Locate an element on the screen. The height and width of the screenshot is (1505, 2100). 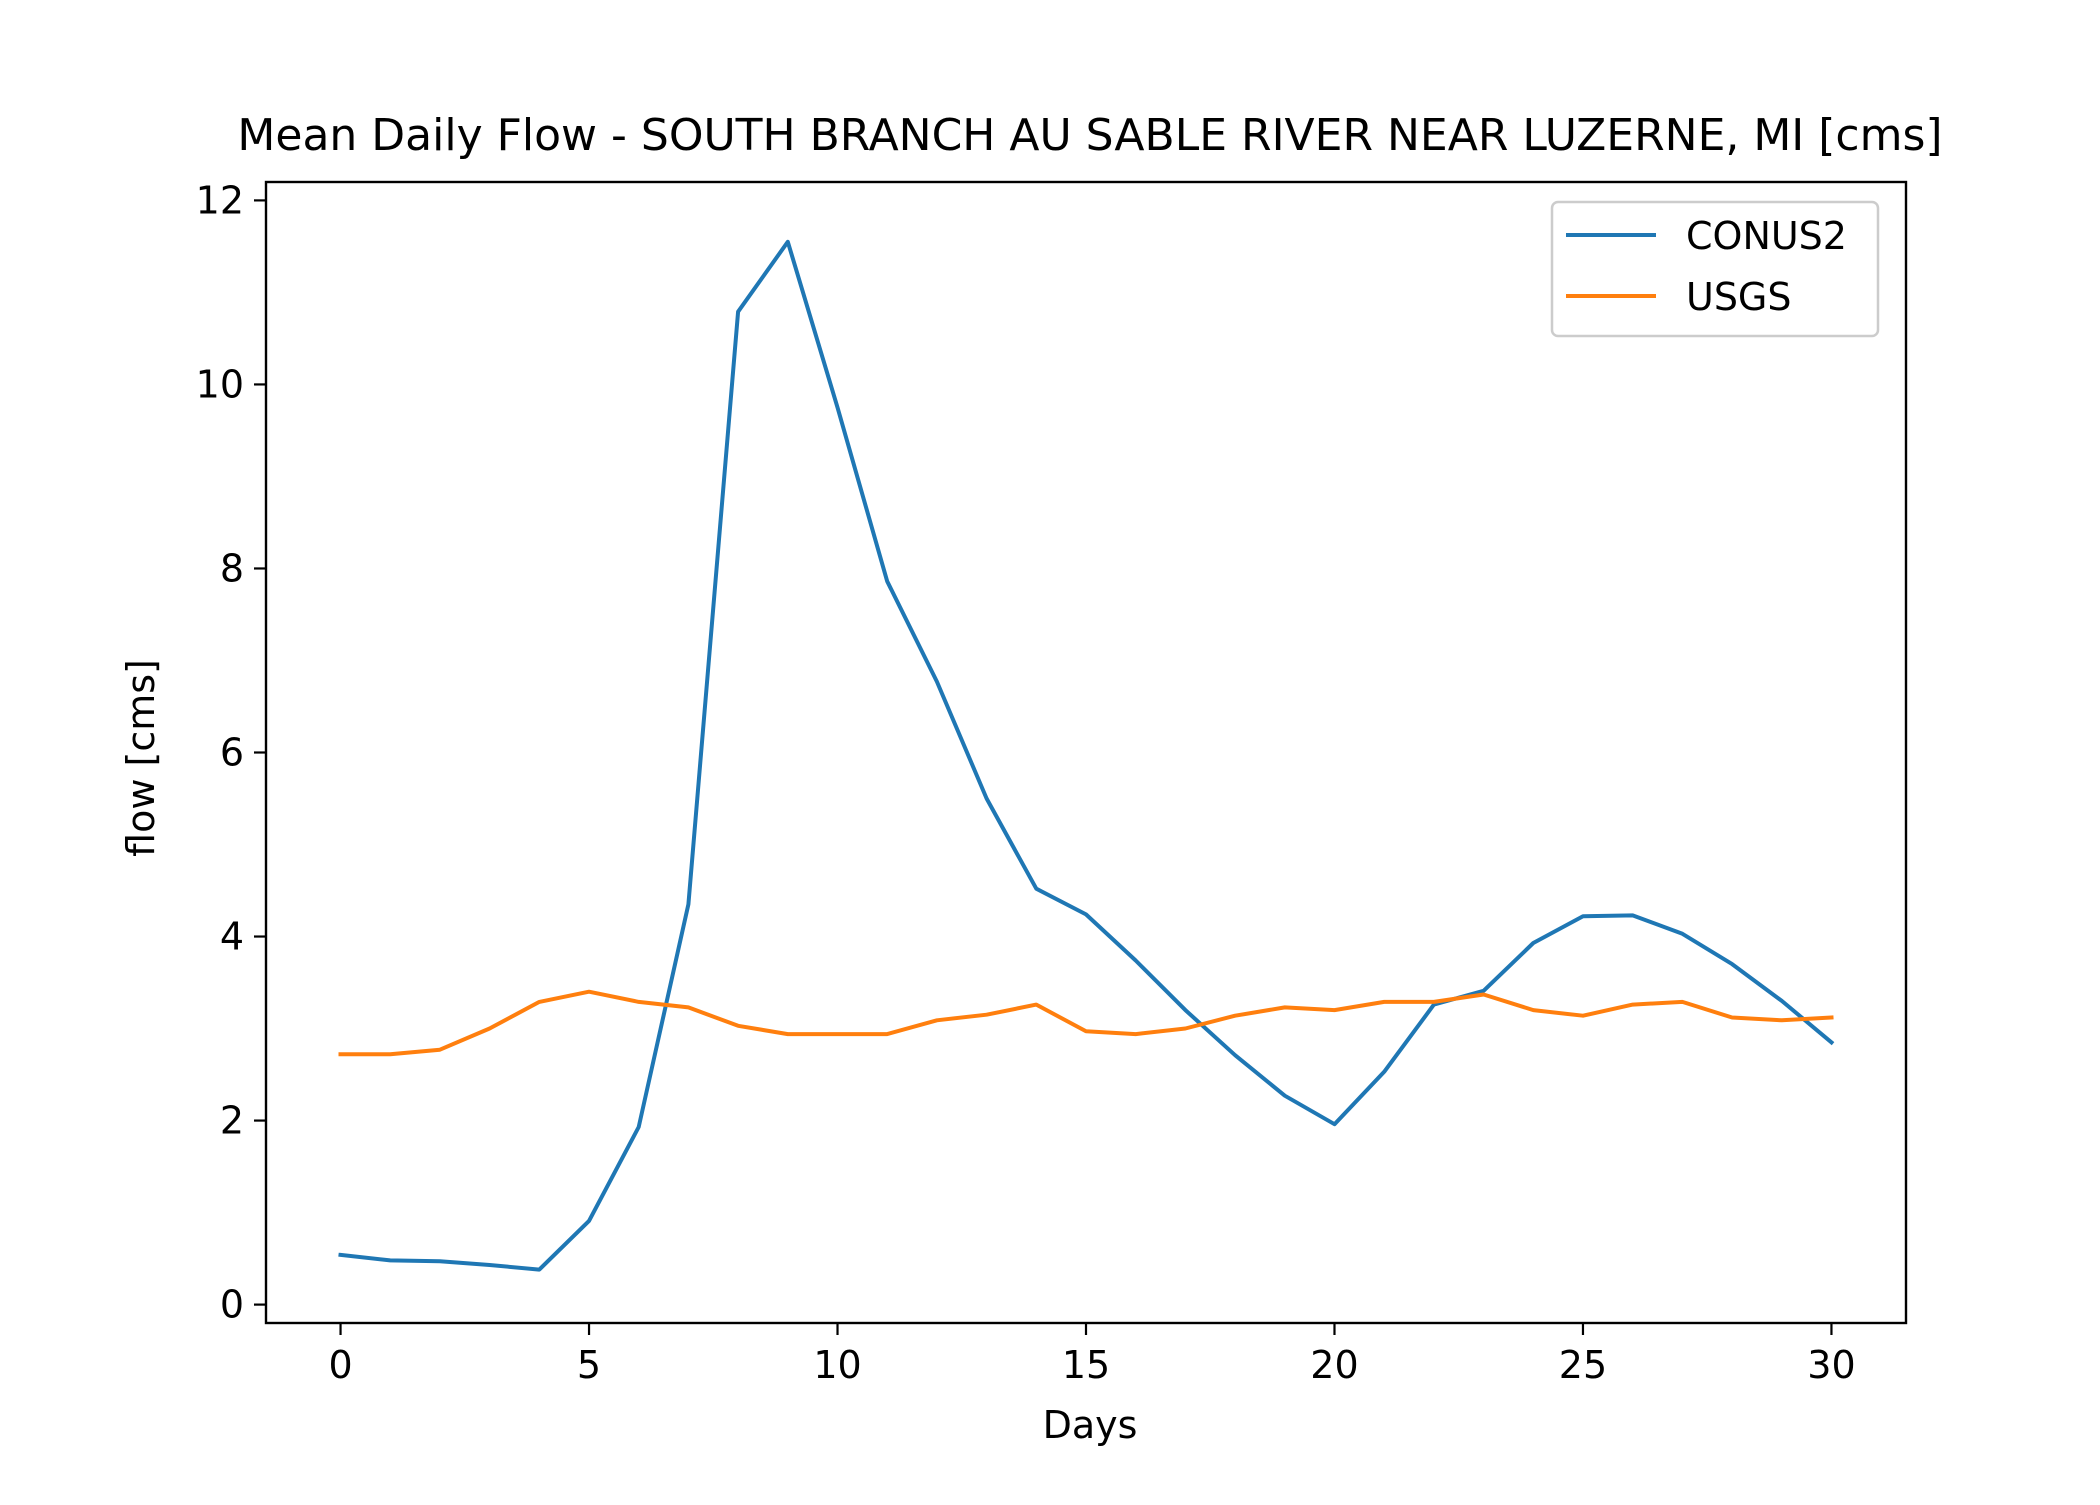
y-tick-label: 0 is located at coordinates (232, 1305).